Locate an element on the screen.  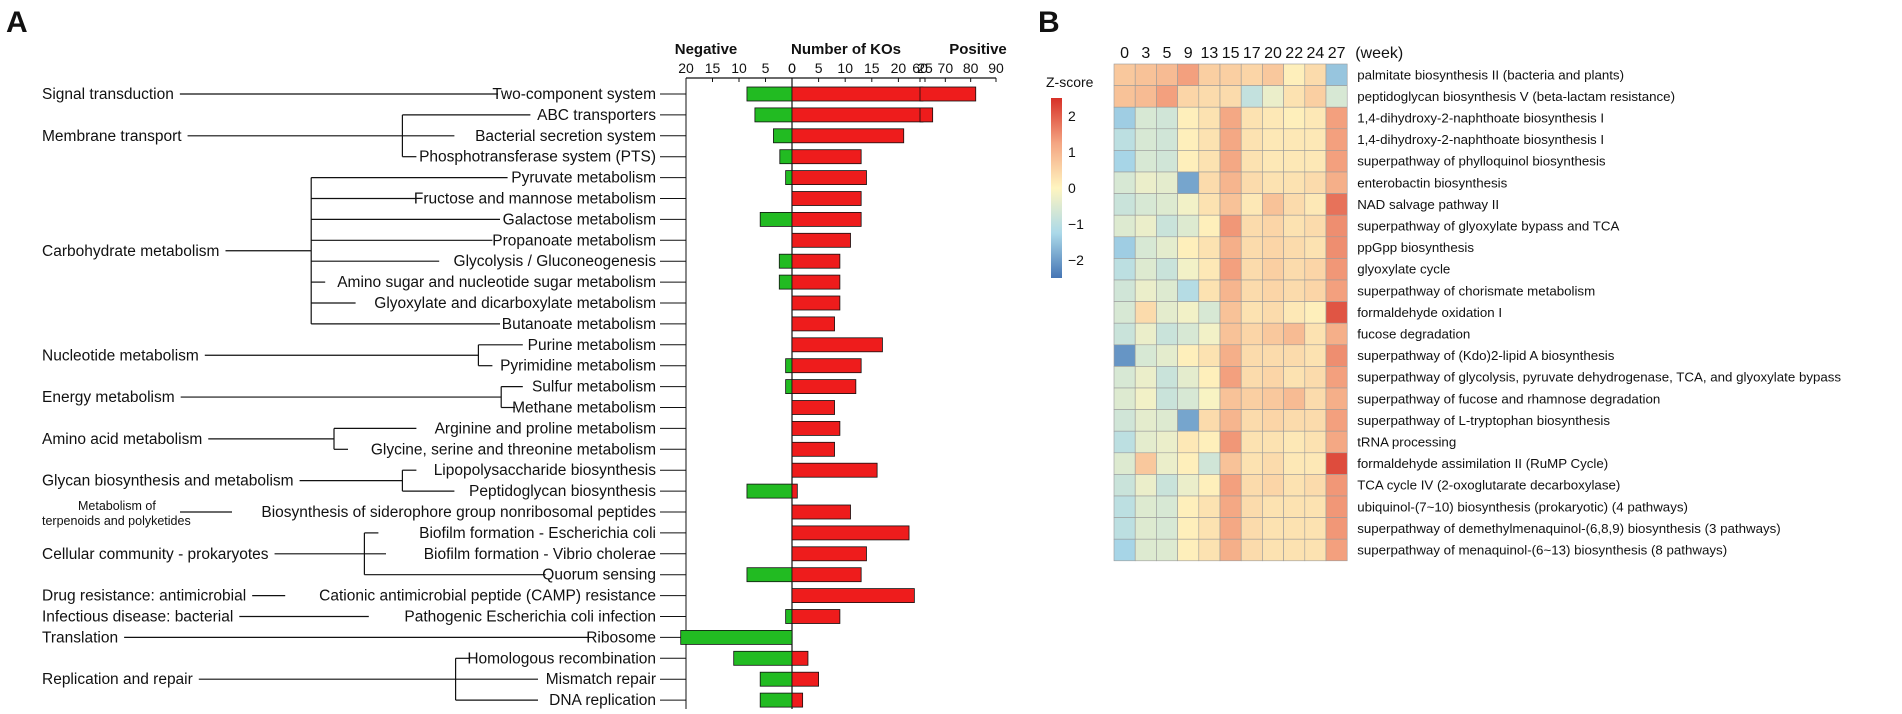
category-label: Drug resistance: antimicrobial is located at coordinates (144, 596).